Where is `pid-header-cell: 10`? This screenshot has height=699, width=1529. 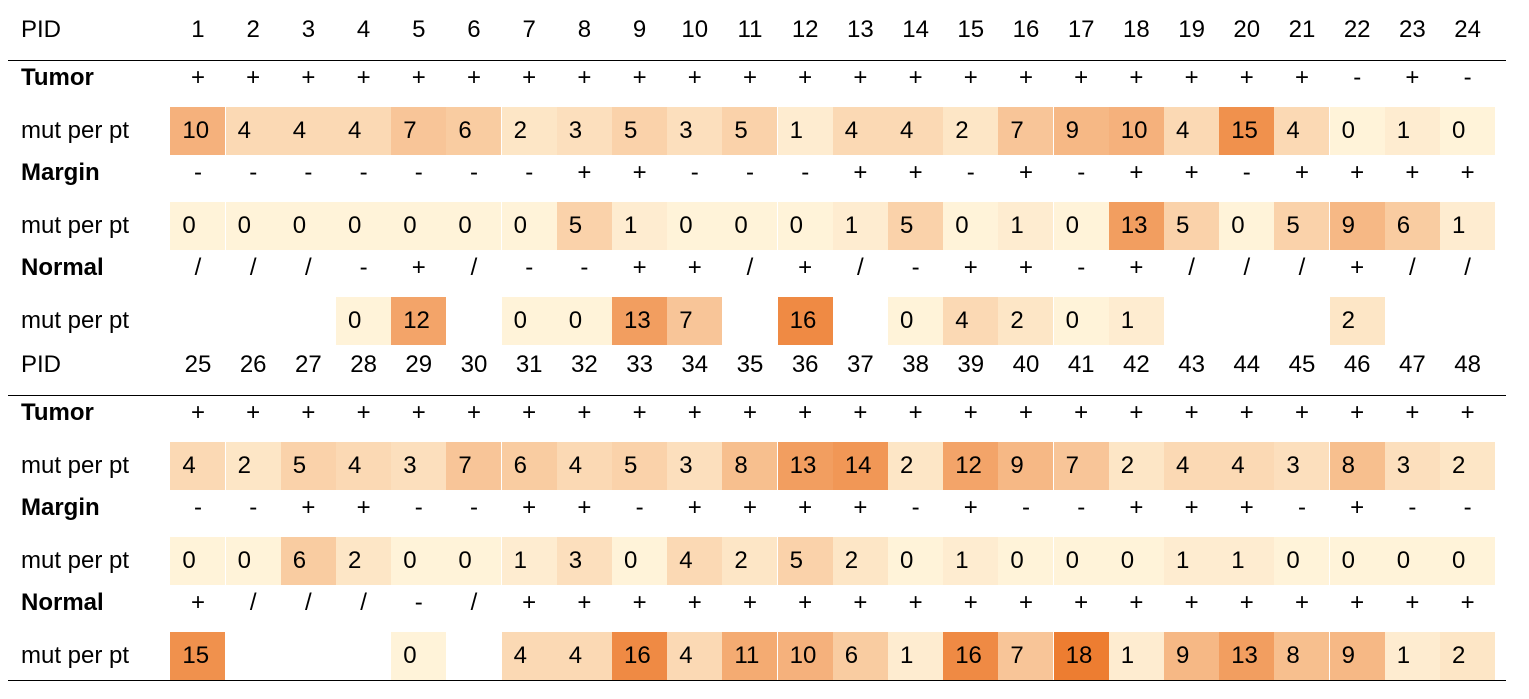 pid-header-cell: 10 is located at coordinates (695, 29).